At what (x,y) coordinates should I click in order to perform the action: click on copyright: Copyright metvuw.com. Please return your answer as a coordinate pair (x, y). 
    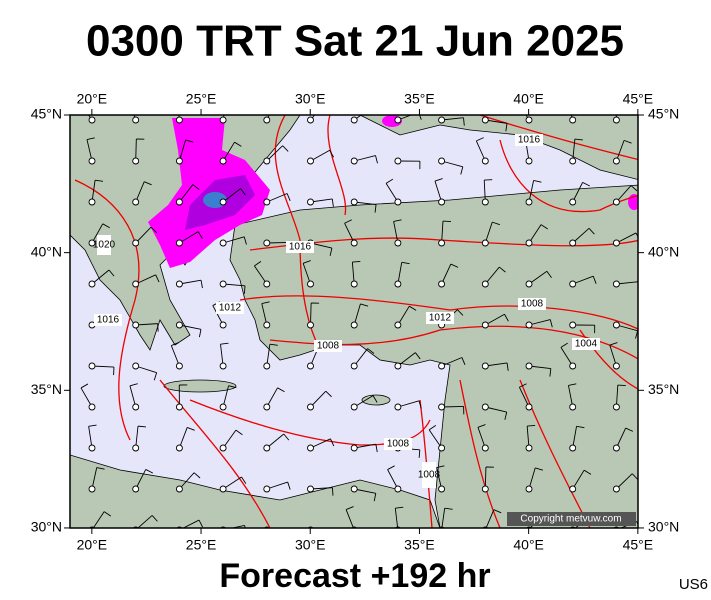
    Looking at the image, I should click on (570, 519).